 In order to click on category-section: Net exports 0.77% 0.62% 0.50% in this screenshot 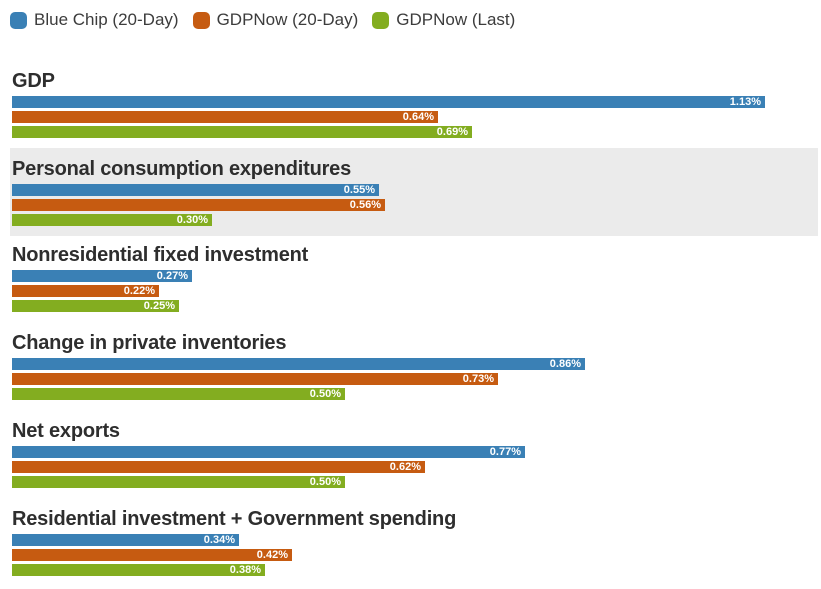, I will do `click(409, 454)`.